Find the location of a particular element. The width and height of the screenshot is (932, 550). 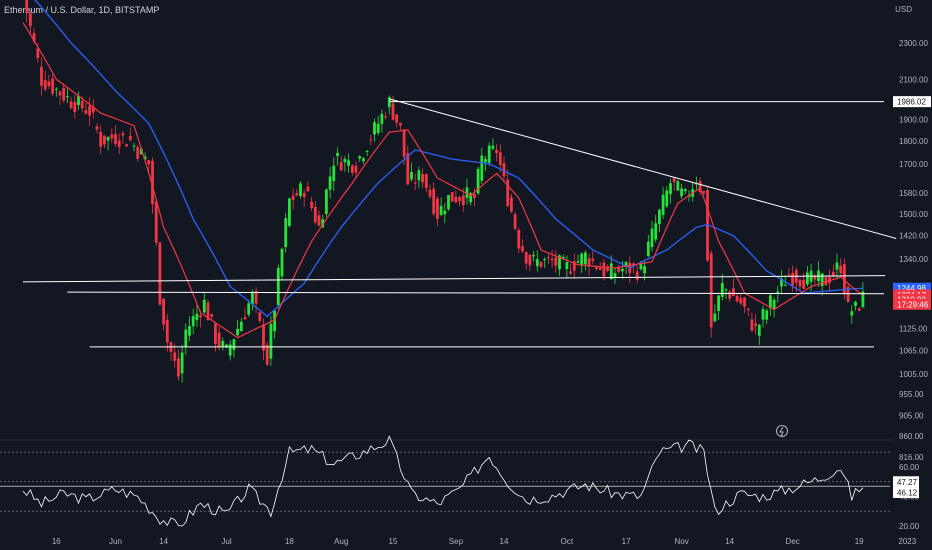

upper-horizontal-line is located at coordinates (454, 279).